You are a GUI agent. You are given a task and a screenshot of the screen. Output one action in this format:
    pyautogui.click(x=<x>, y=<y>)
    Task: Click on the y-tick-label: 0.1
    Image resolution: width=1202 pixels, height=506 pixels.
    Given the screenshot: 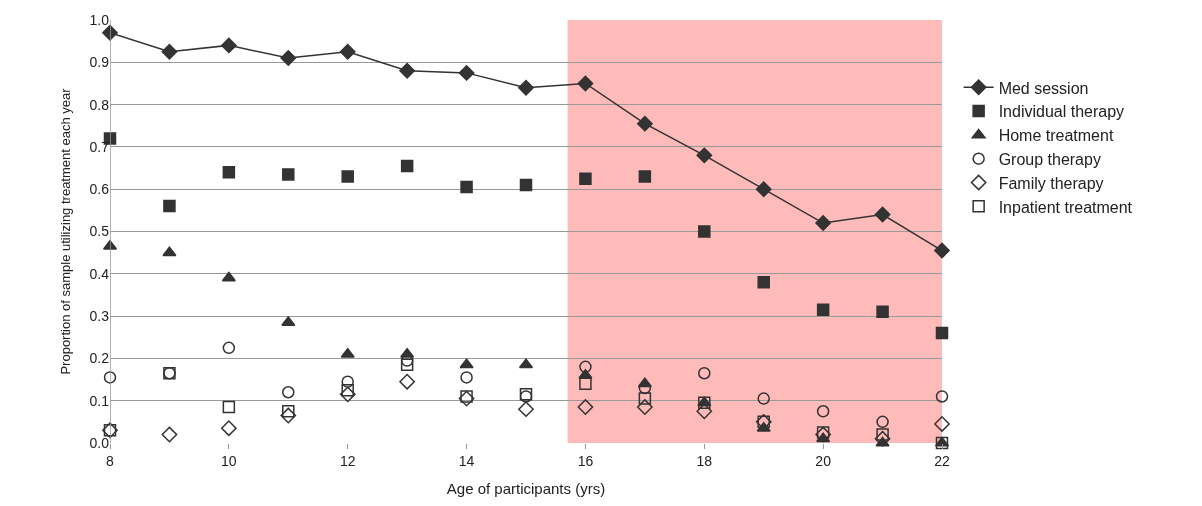 What is the action you would take?
    pyautogui.click(x=99, y=400)
    